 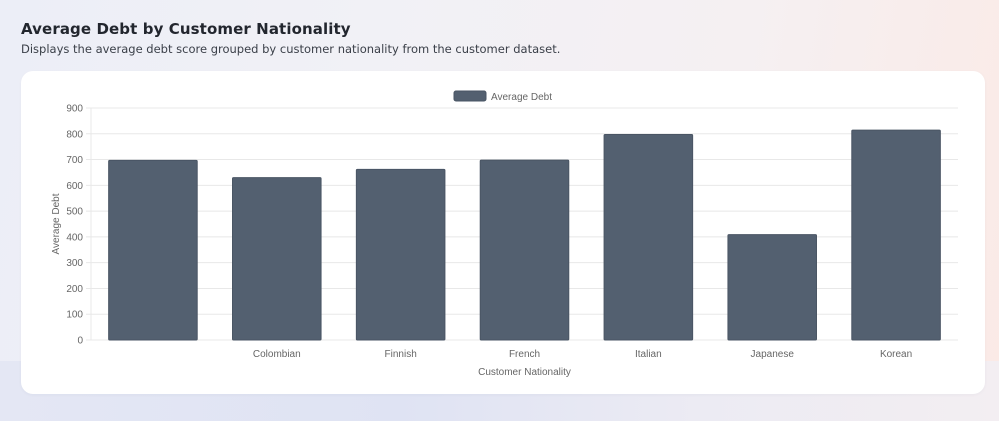 What do you see at coordinates (74, 109) in the screenshot?
I see `y-tick-label: 900` at bounding box center [74, 109].